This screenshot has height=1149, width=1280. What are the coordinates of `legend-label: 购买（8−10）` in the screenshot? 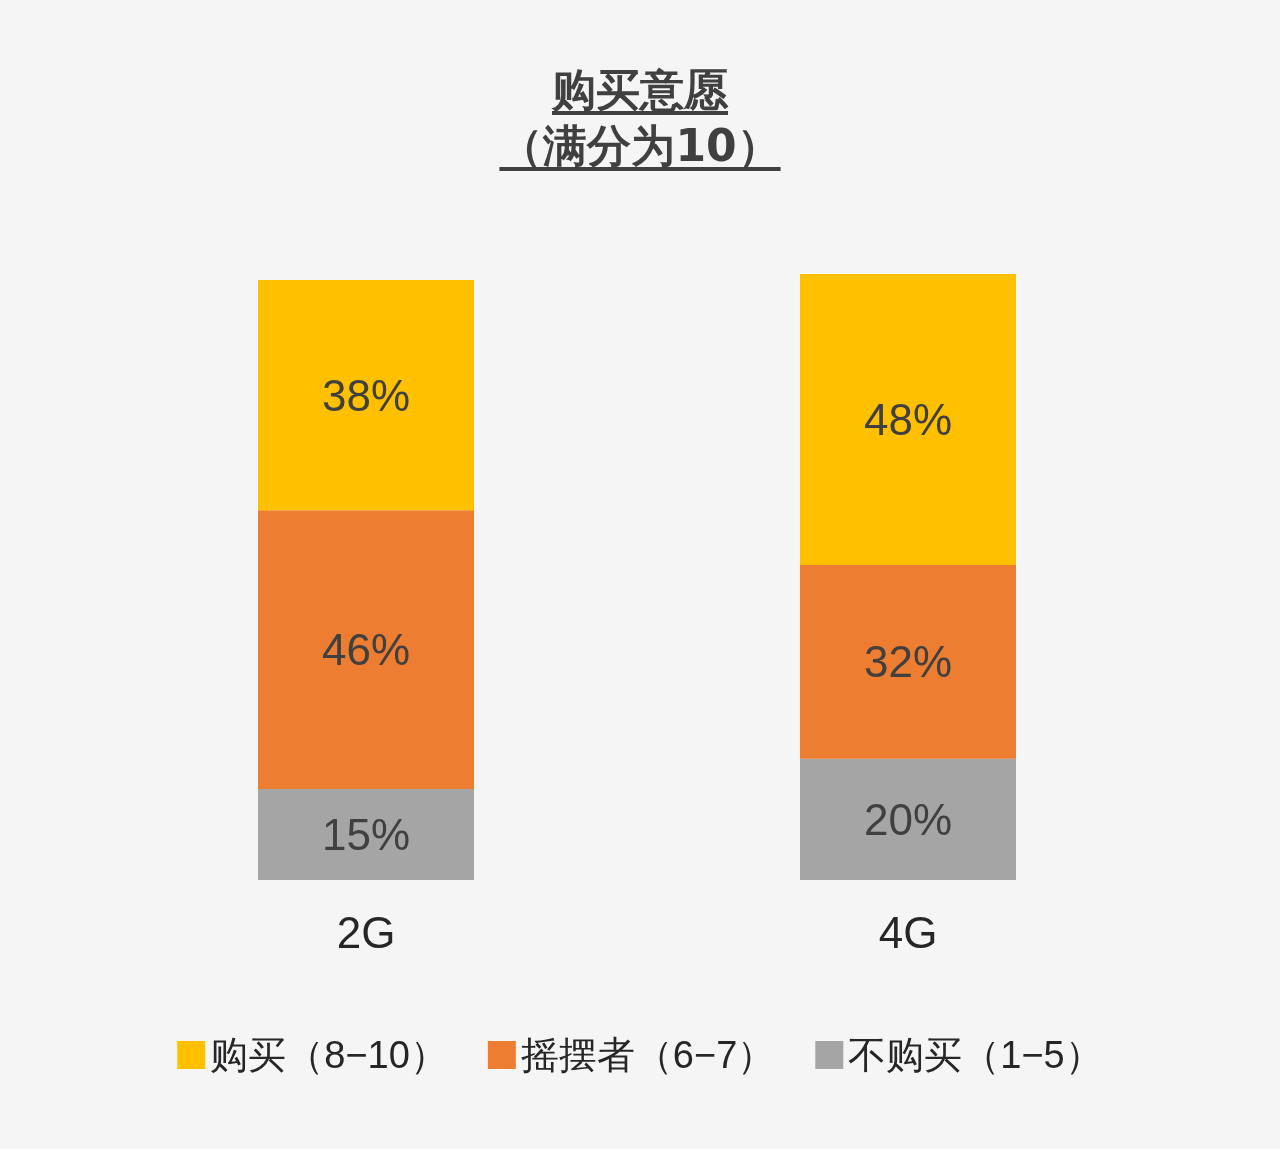 It's located at (329, 1055).